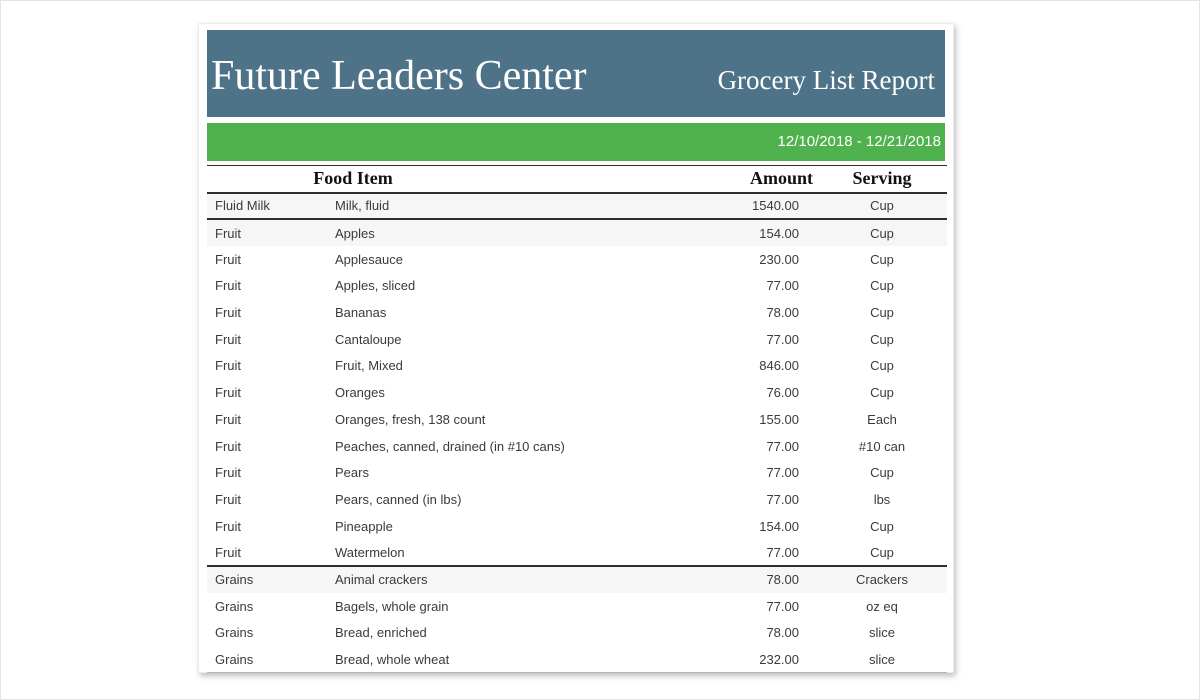 This screenshot has height=700, width=1200. I want to click on food-item-cell: Oranges, so click(360, 393).